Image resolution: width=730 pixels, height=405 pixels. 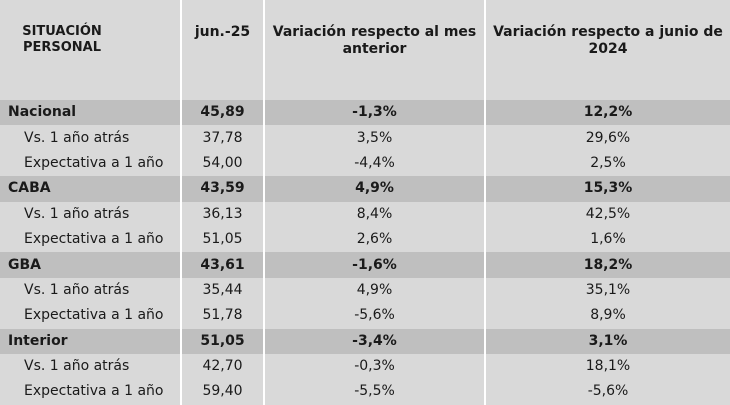 I want to click on row-value: 35,44, so click(x=223, y=290).